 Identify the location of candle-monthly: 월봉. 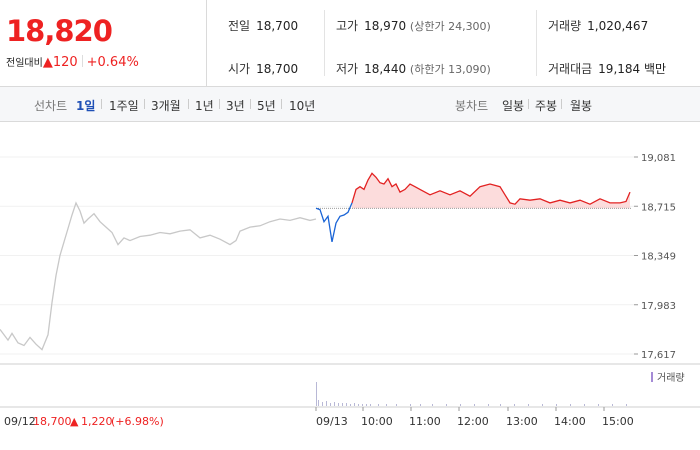
(581, 106).